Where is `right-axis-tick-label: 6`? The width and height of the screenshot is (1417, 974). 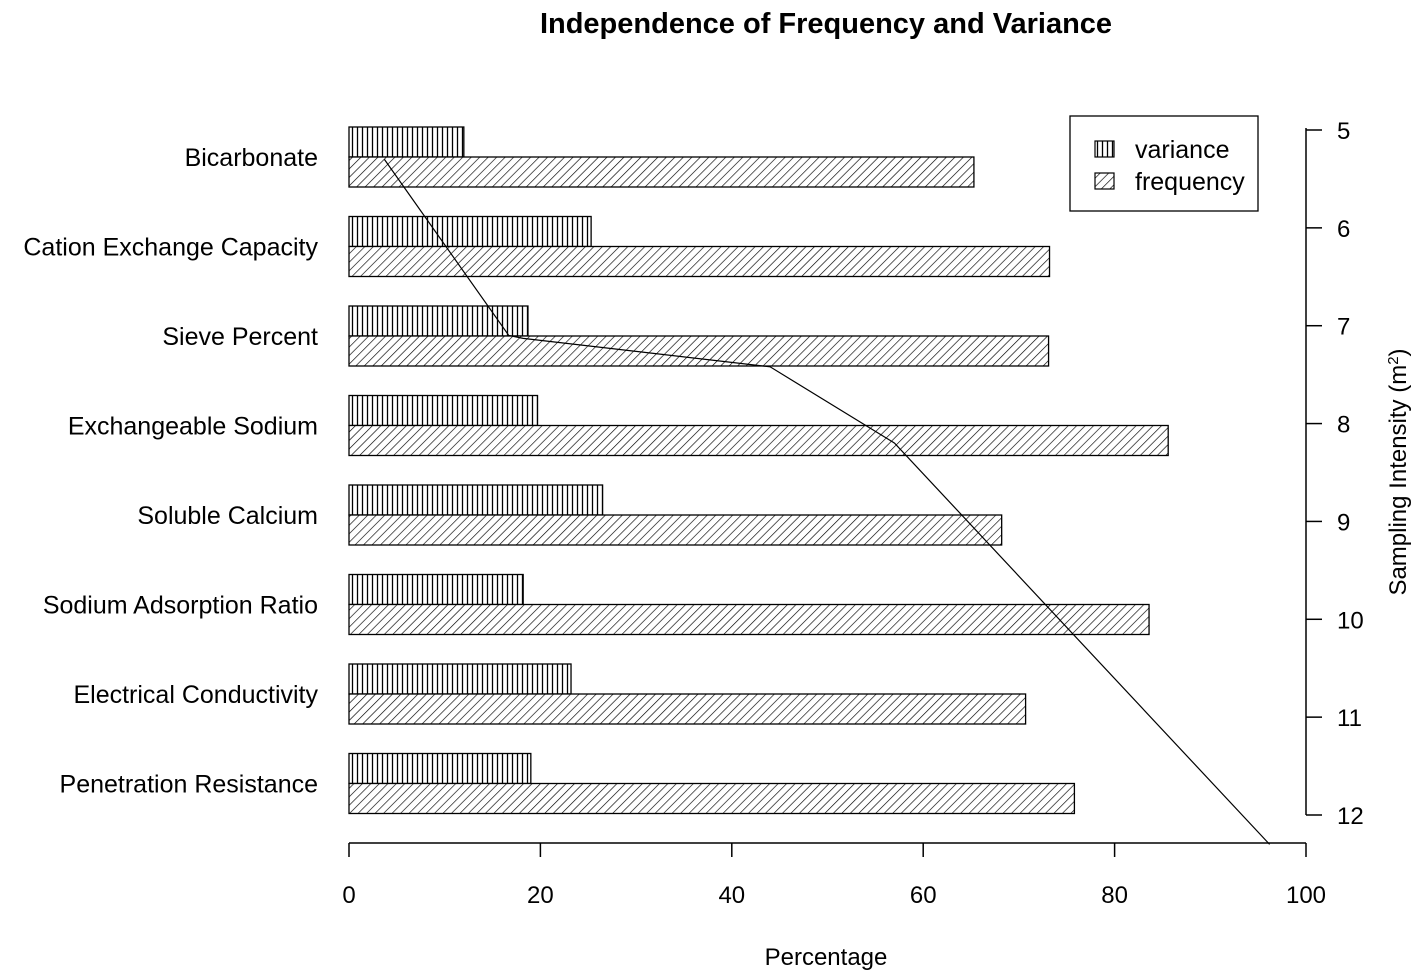
right-axis-tick-label: 6 is located at coordinates (1343, 229).